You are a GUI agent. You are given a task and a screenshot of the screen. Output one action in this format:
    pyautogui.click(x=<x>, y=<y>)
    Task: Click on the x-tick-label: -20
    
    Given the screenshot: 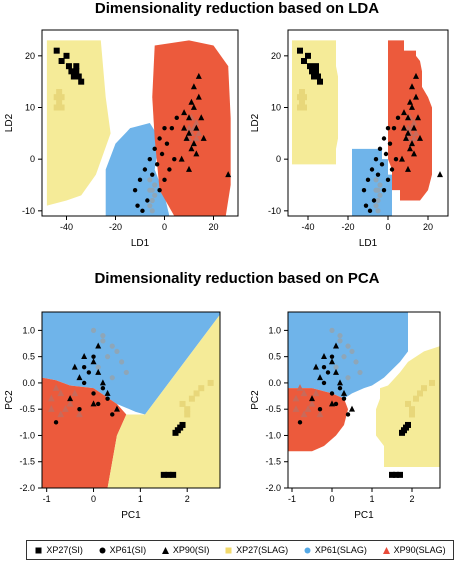 What is the action you would take?
    pyautogui.click(x=115, y=227)
    